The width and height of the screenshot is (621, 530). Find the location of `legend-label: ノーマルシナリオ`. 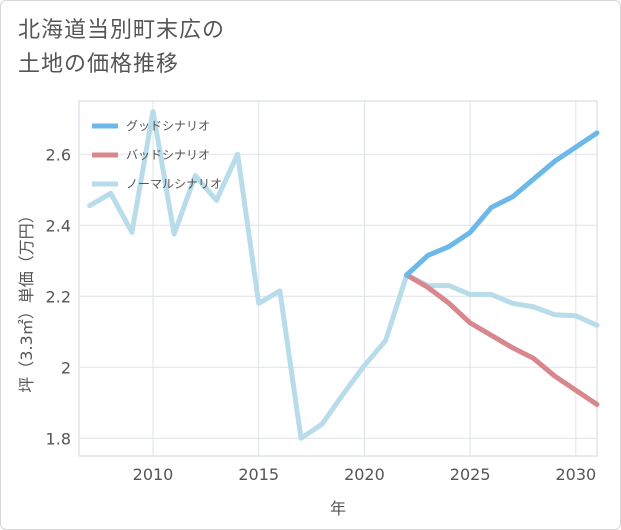

legend-label: ノーマルシナリオ is located at coordinates (174, 184).